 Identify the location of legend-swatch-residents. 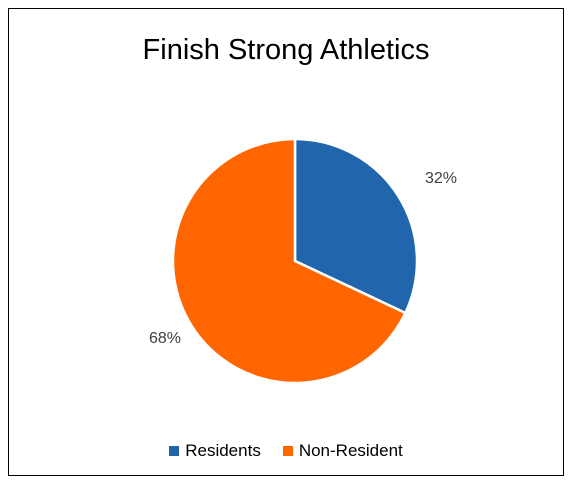
(174, 451).